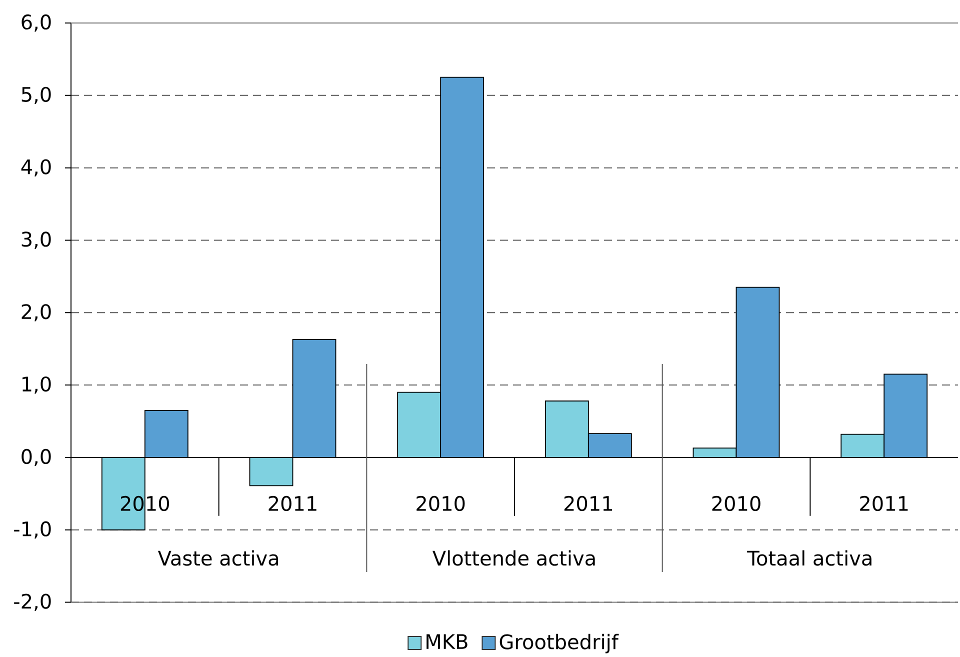 The image size is (960, 657). I want to click on annotation: Totaal activa, so click(809, 558).